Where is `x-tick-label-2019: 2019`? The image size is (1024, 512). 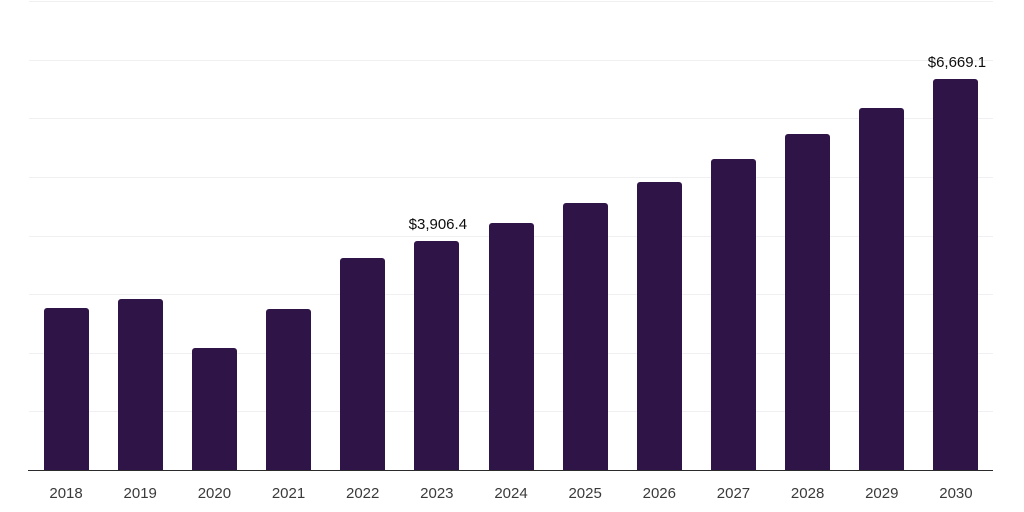 x-tick-label-2019: 2019 is located at coordinates (140, 493).